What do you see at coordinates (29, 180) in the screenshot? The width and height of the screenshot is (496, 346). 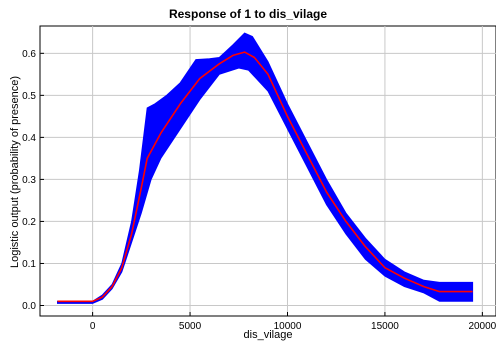 I see `y-tick-label: 0.3` at bounding box center [29, 180].